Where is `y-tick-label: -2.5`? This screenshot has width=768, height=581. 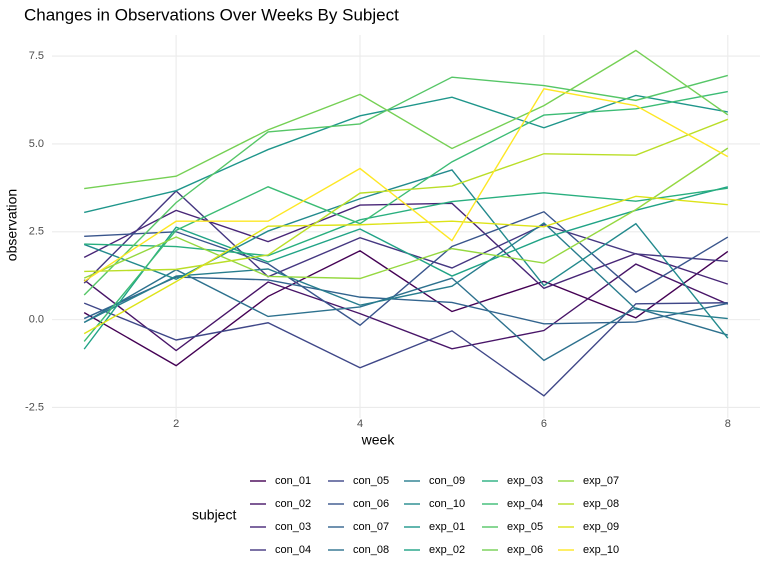
y-tick-label: -2.5 is located at coordinates (34, 407).